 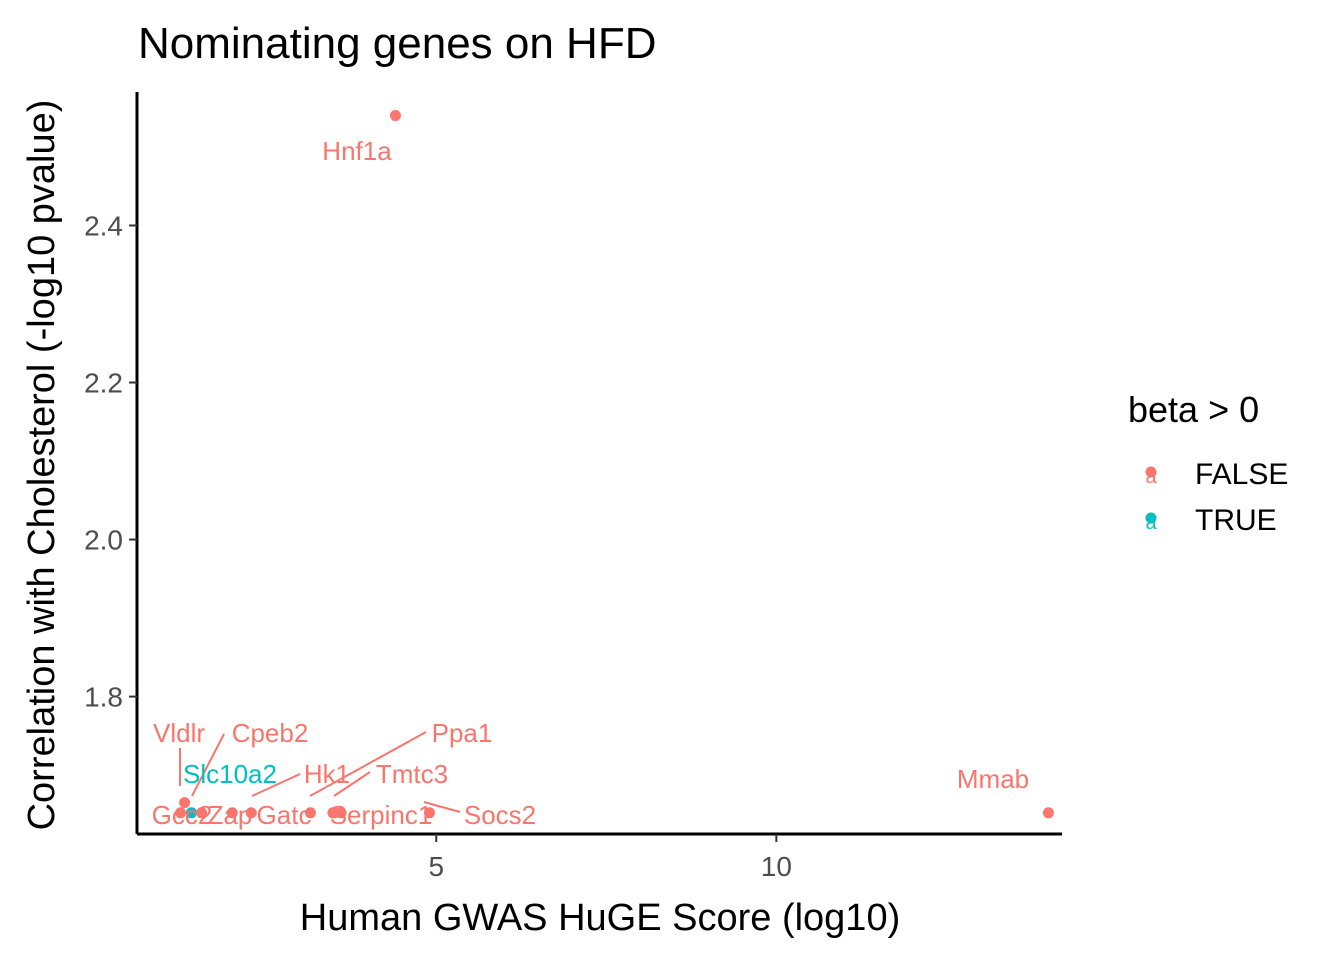 What do you see at coordinates (357, 151) in the screenshot?
I see `point-label-hnf1a: Hnf1a` at bounding box center [357, 151].